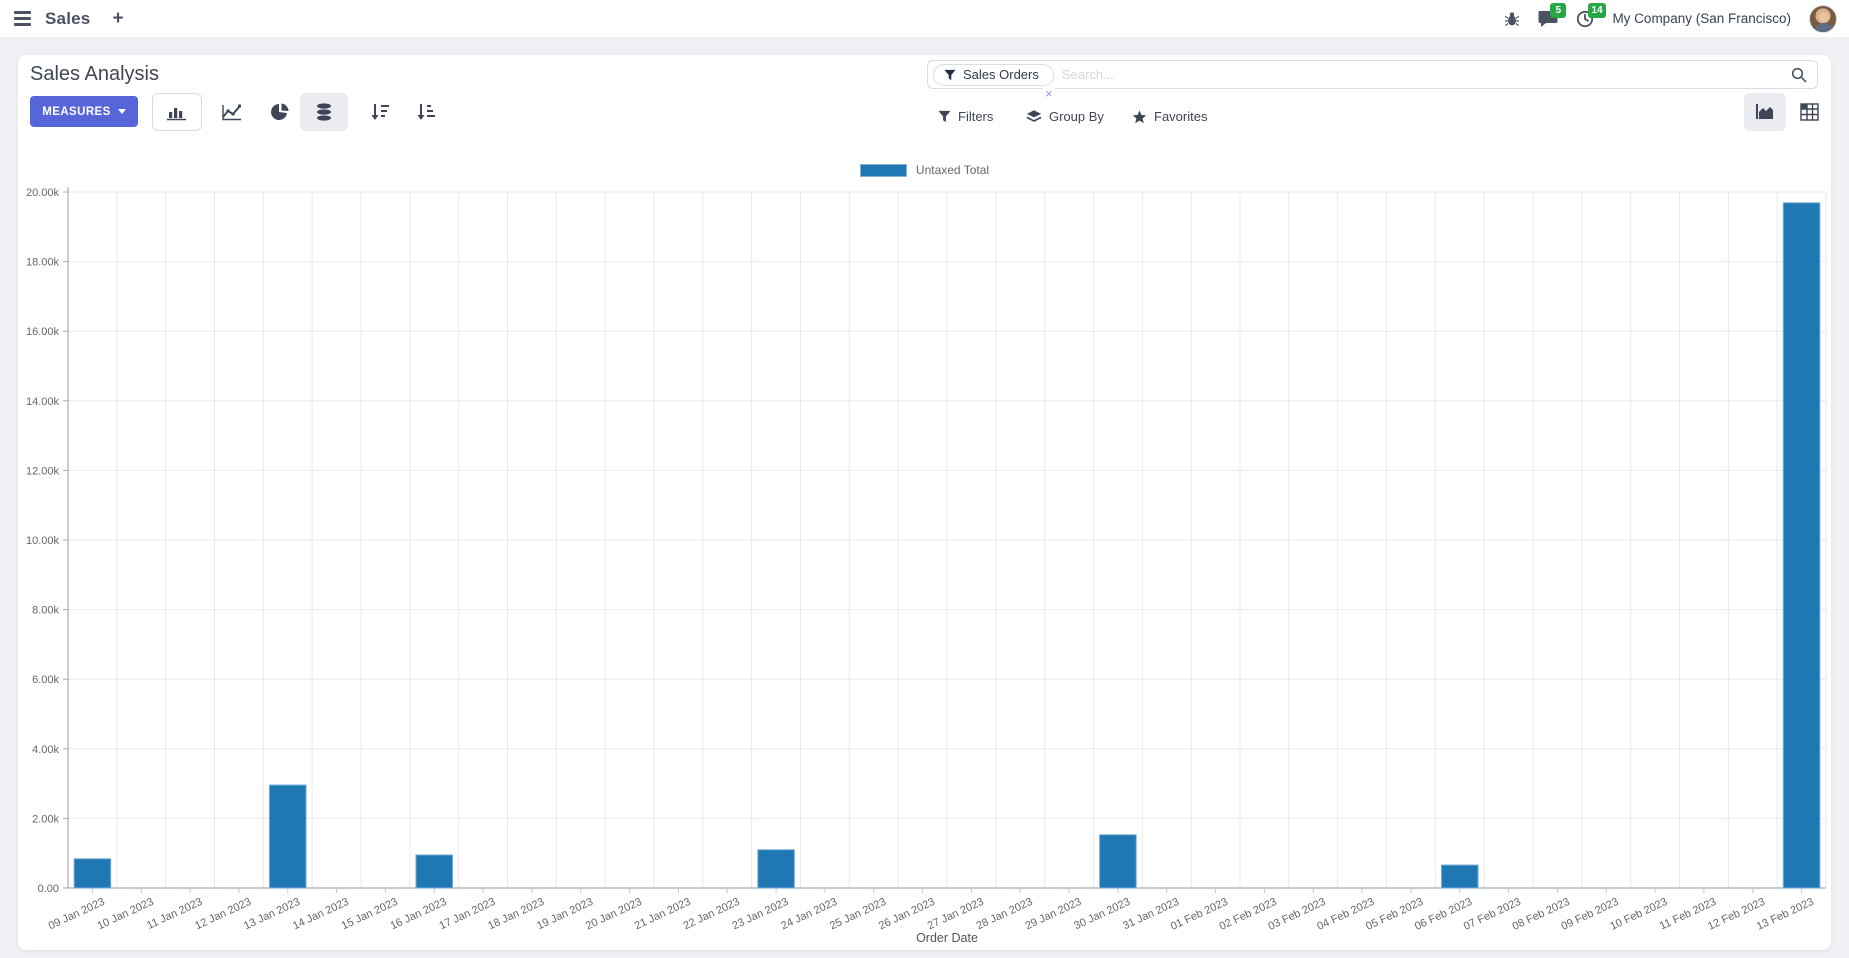 This screenshot has width=1849, height=958. I want to click on measures-label: MEASURES, so click(76, 111).